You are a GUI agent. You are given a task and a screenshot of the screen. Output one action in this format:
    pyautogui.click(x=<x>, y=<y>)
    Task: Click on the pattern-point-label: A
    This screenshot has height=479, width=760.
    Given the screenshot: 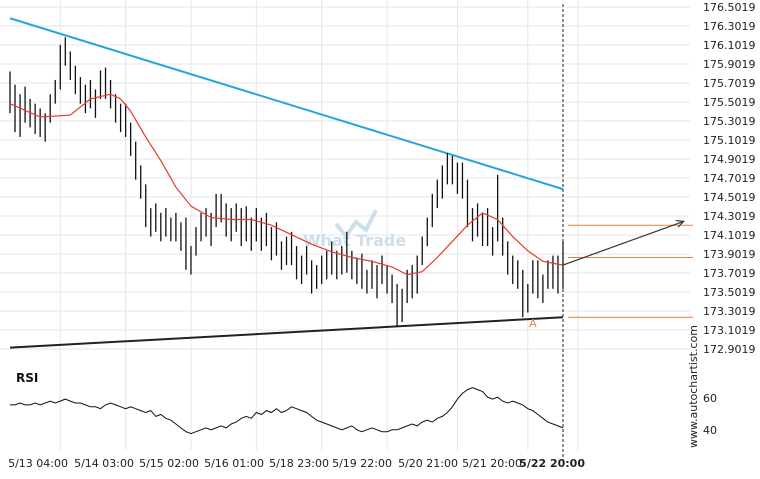 What is the action you would take?
    pyautogui.click(x=533, y=323)
    